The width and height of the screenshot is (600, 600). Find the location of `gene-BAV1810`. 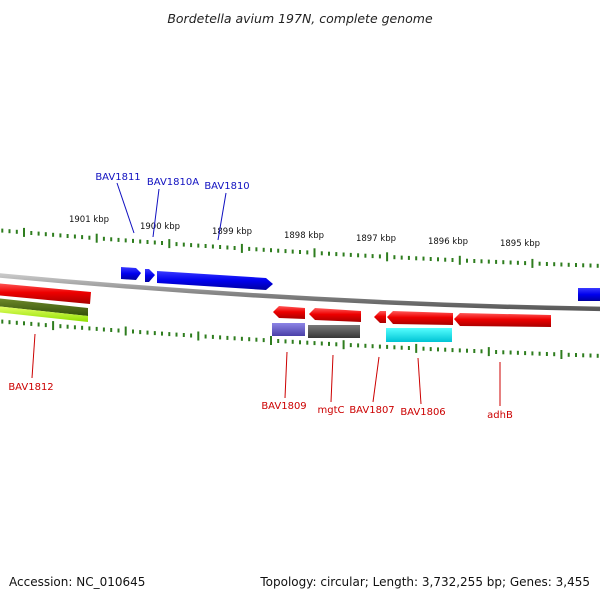

gene-BAV1810 is located at coordinates (215, 280).